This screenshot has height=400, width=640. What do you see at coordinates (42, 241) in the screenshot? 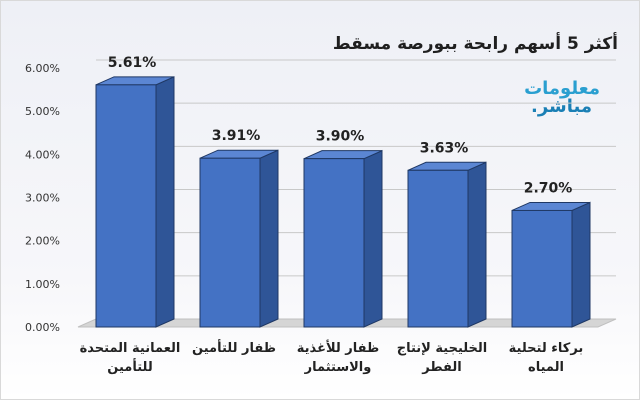
I see `y-tick-label: 2.00%` at bounding box center [42, 241].